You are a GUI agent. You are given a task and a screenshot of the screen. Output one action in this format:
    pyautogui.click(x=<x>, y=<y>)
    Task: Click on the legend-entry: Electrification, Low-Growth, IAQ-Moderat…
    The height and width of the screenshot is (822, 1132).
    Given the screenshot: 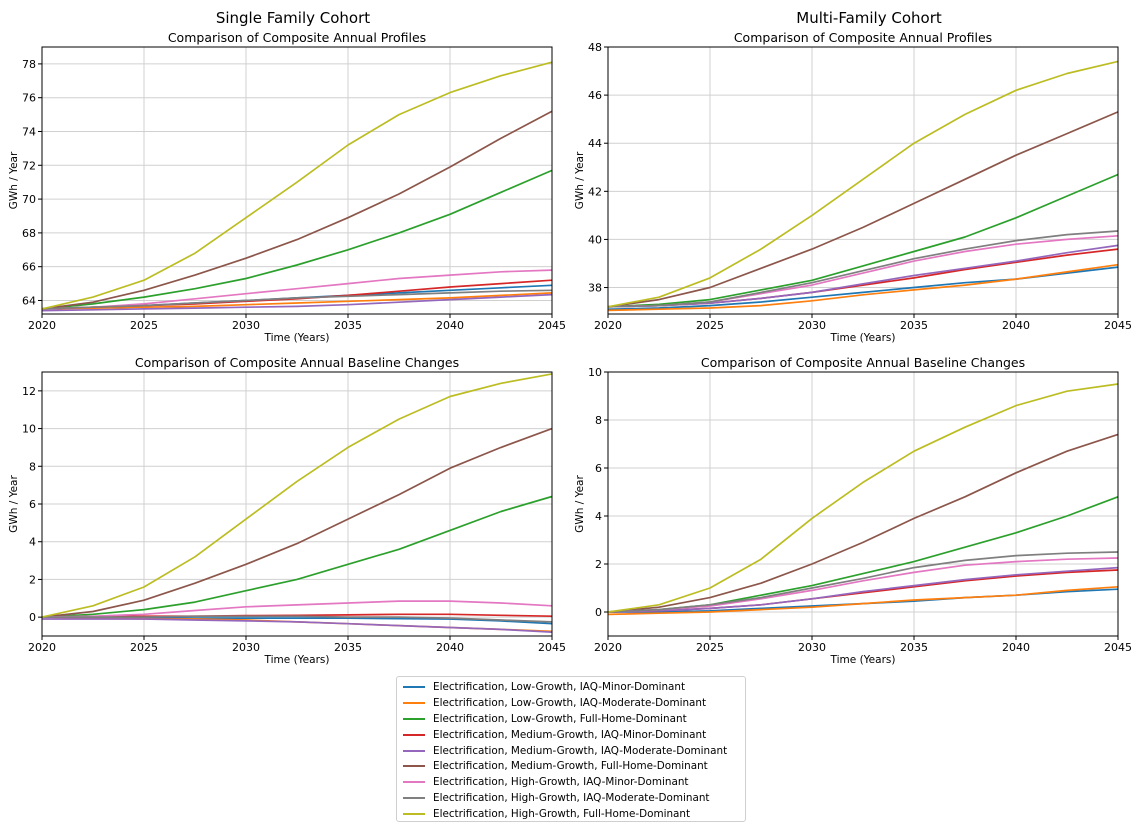 What is the action you would take?
    pyautogui.click(x=574, y=703)
    